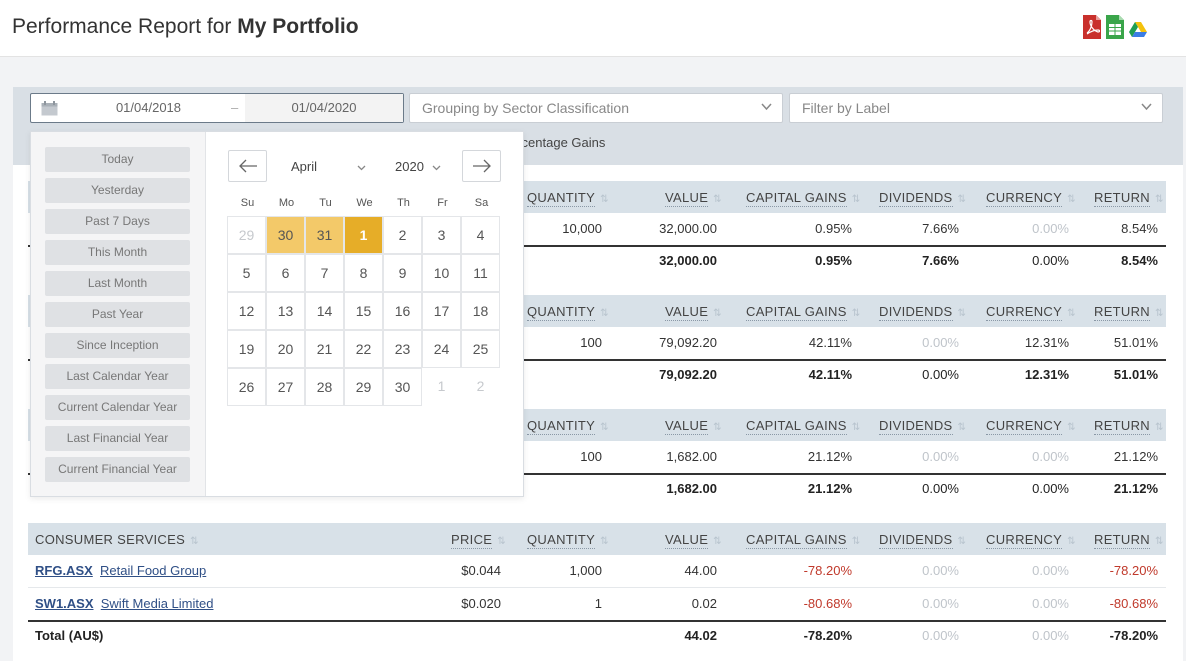 This screenshot has width=1186, height=661. What do you see at coordinates (402, 311) in the screenshot?
I see `calendar-day: 16` at bounding box center [402, 311].